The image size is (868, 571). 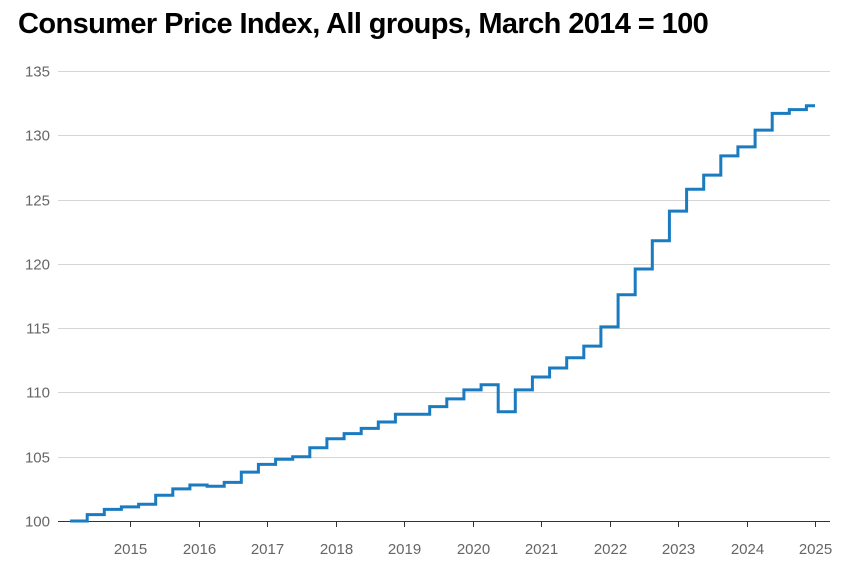 I want to click on x-tick-label: 2019, so click(x=404, y=549).